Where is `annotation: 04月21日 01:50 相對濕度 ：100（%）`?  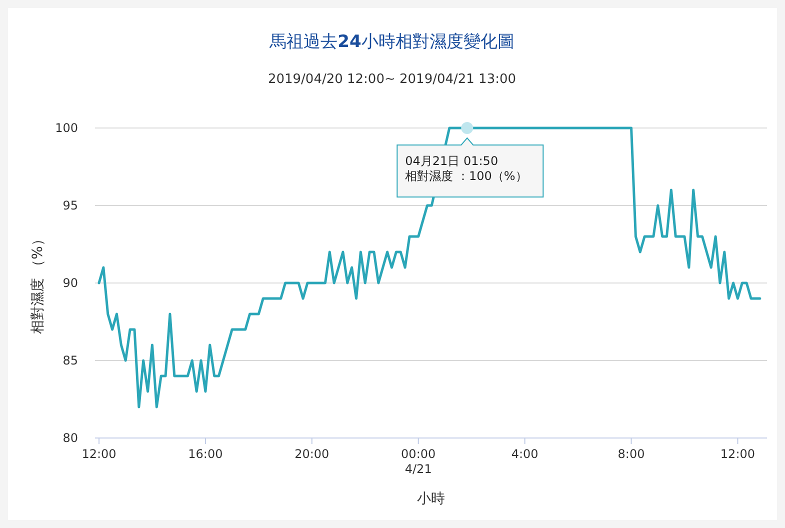 annotation: 04月21日 01:50 相對濕度 ：100（%） is located at coordinates (466, 168).